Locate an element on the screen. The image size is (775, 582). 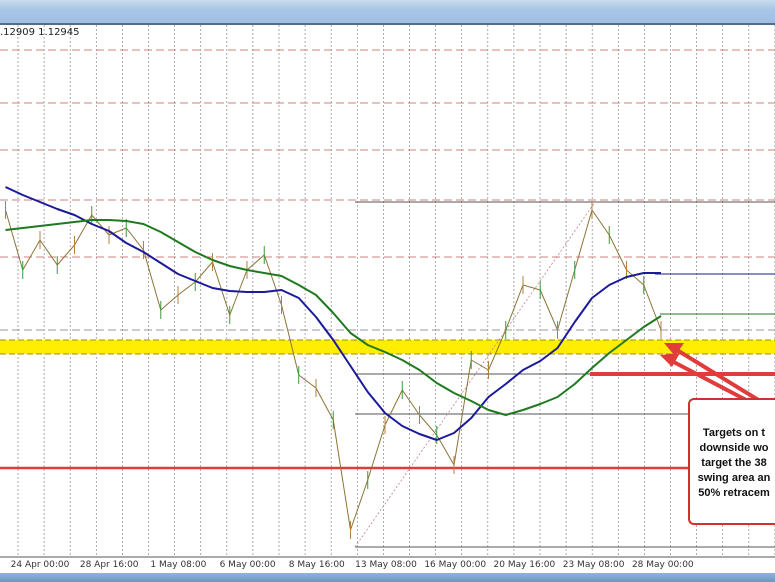
annotation-line: downside wo is located at coordinates (734, 448).